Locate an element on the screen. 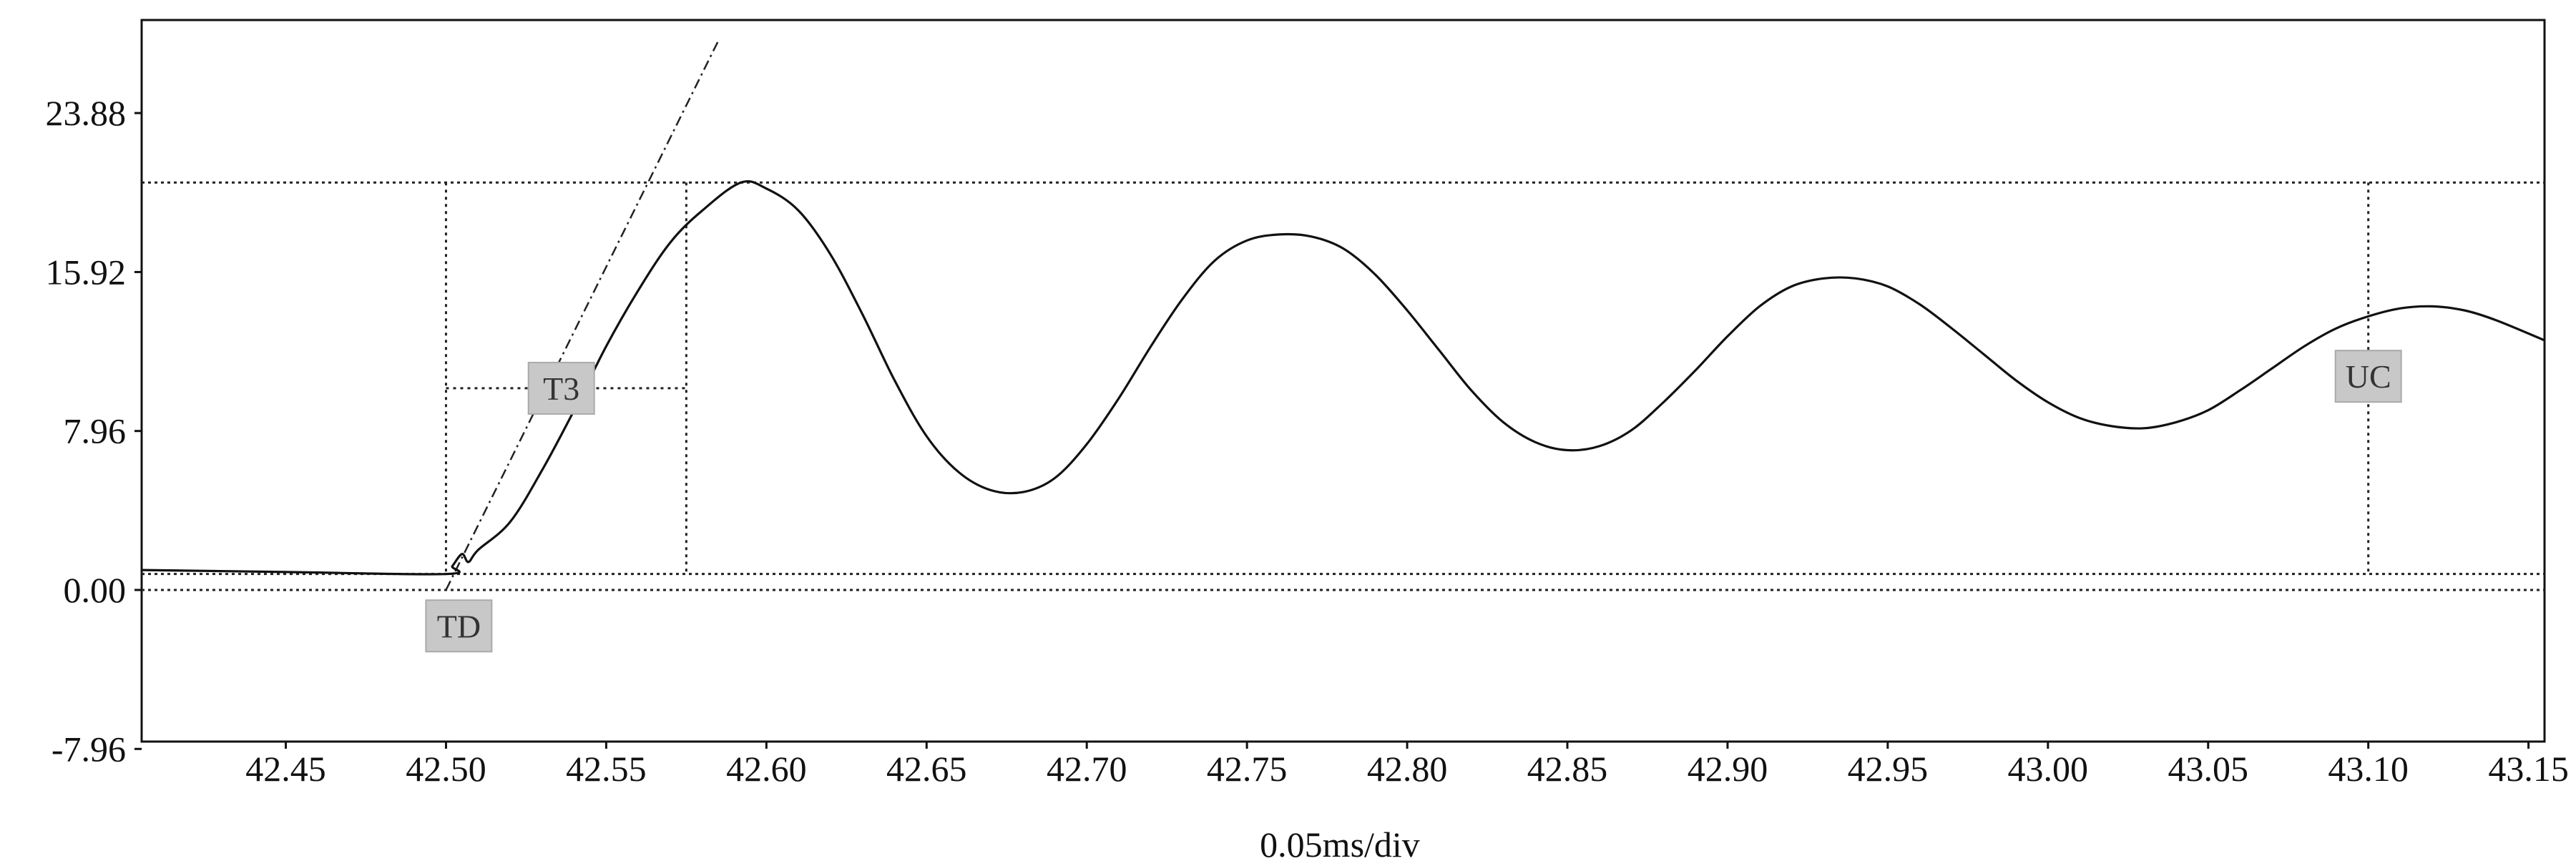  x-tick-label: 42.45 is located at coordinates (285, 769).